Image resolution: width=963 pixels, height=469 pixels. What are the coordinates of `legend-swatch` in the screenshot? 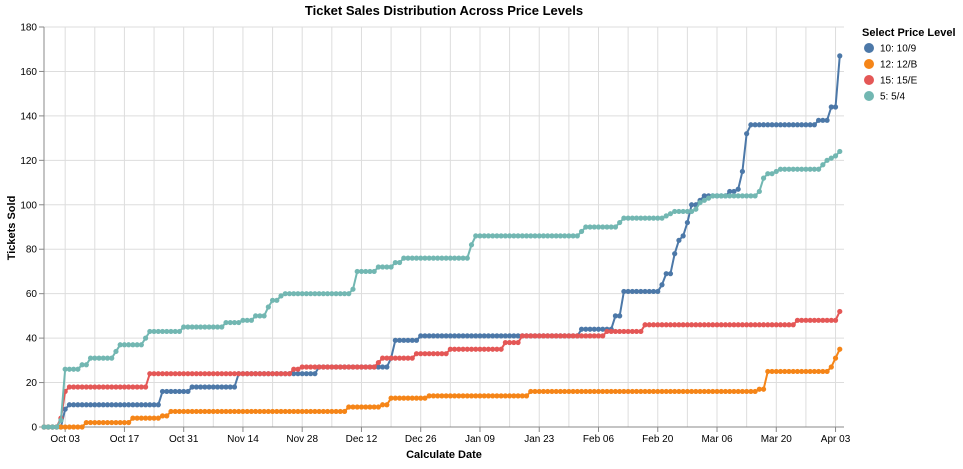 It's located at (869, 96).